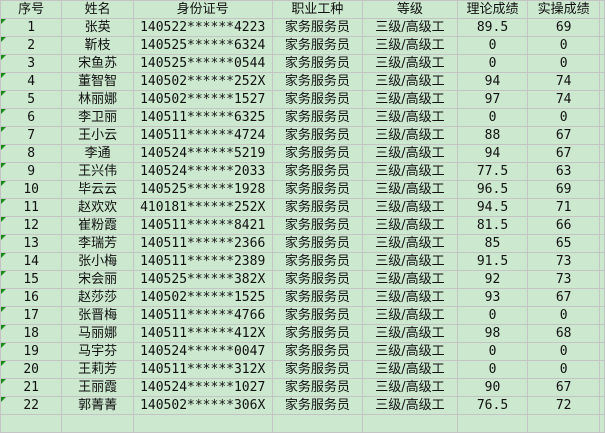 This screenshot has height=433, width=605. What do you see at coordinates (202, 333) in the screenshot?
I see `cell-id: 140511******412X` at bounding box center [202, 333].